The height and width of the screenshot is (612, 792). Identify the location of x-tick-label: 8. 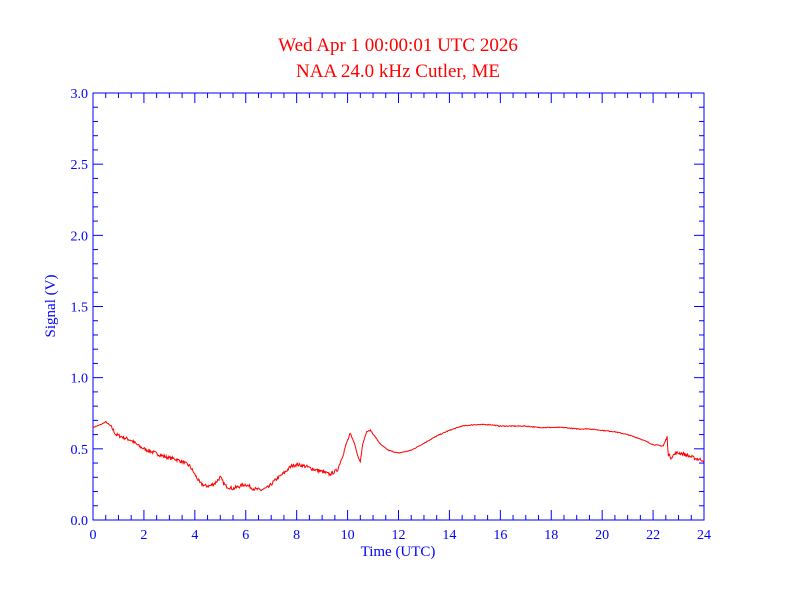
(296, 535).